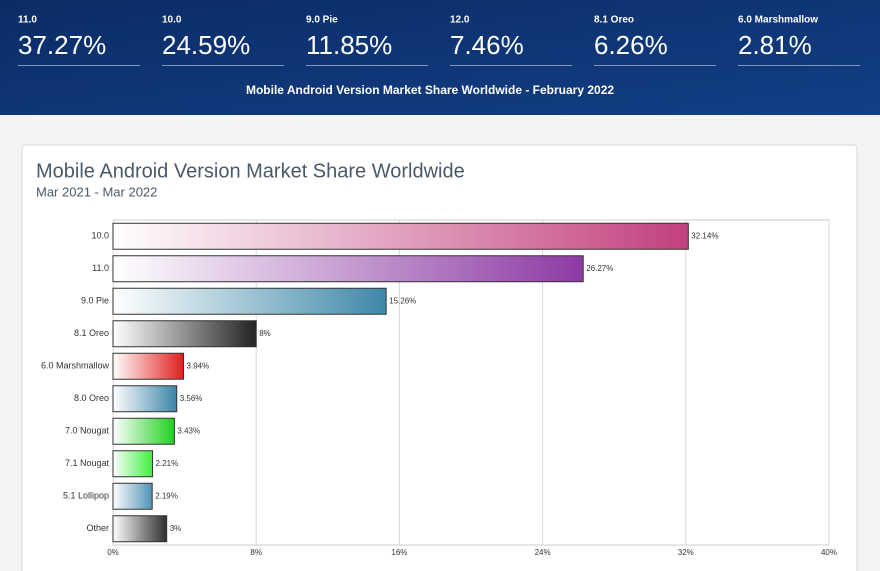 The image size is (880, 571). What do you see at coordinates (100, 268) in the screenshot?
I see `y-tick-label: 11.0` at bounding box center [100, 268].